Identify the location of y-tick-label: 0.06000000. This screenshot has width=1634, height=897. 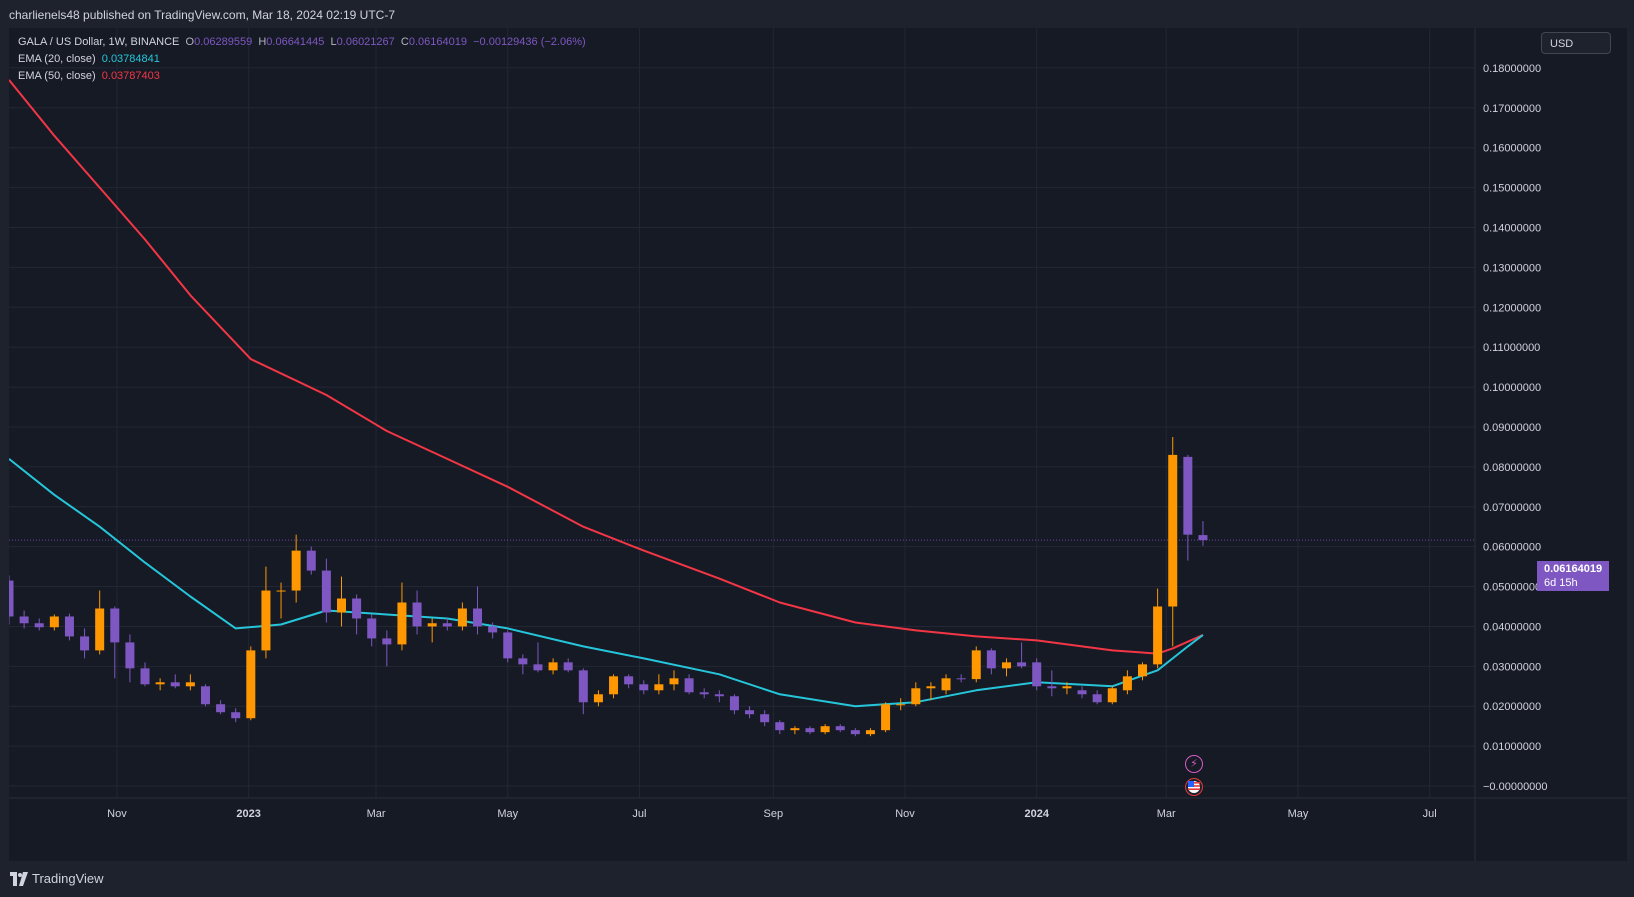
(1512, 548).